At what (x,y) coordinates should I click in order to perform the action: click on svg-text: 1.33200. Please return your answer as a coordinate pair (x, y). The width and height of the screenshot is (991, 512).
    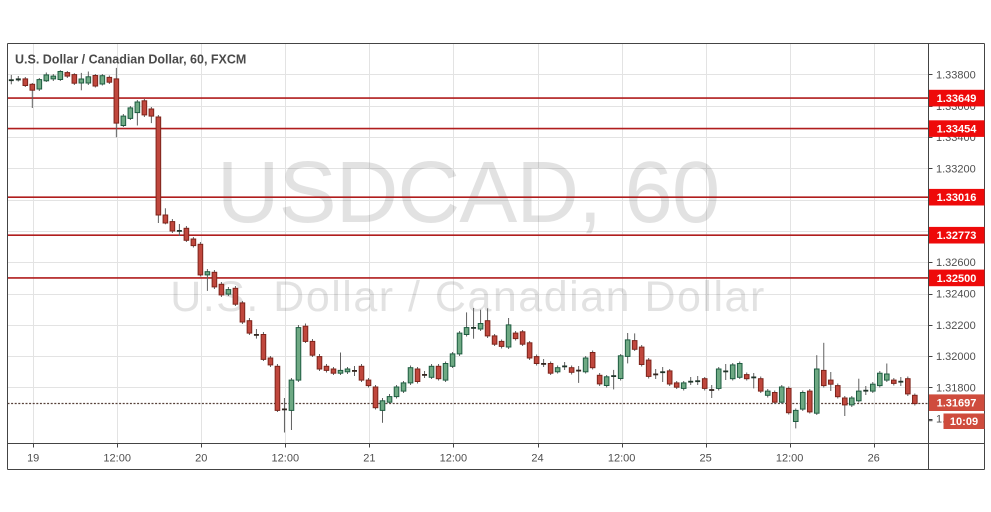
    Looking at the image, I should click on (956, 169).